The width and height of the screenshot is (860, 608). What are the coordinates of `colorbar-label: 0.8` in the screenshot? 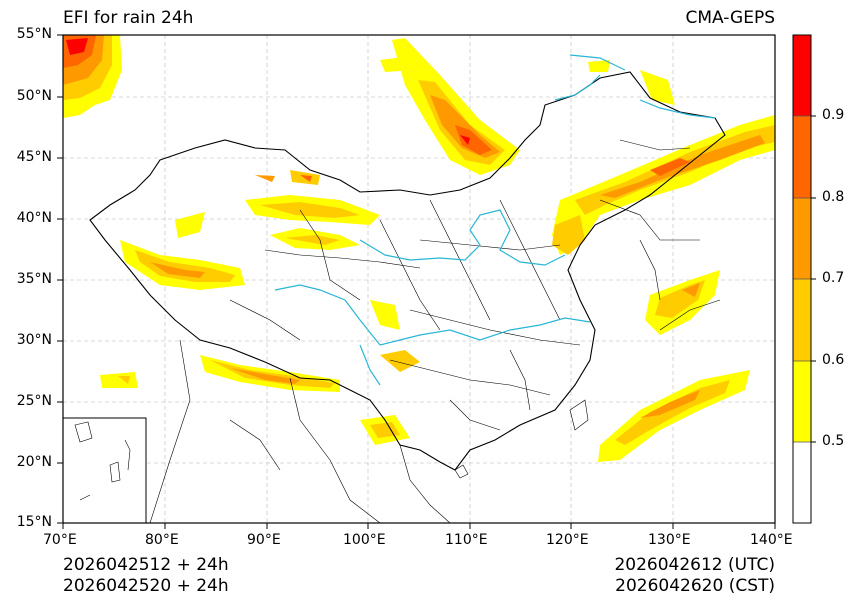 It's located at (833, 197).